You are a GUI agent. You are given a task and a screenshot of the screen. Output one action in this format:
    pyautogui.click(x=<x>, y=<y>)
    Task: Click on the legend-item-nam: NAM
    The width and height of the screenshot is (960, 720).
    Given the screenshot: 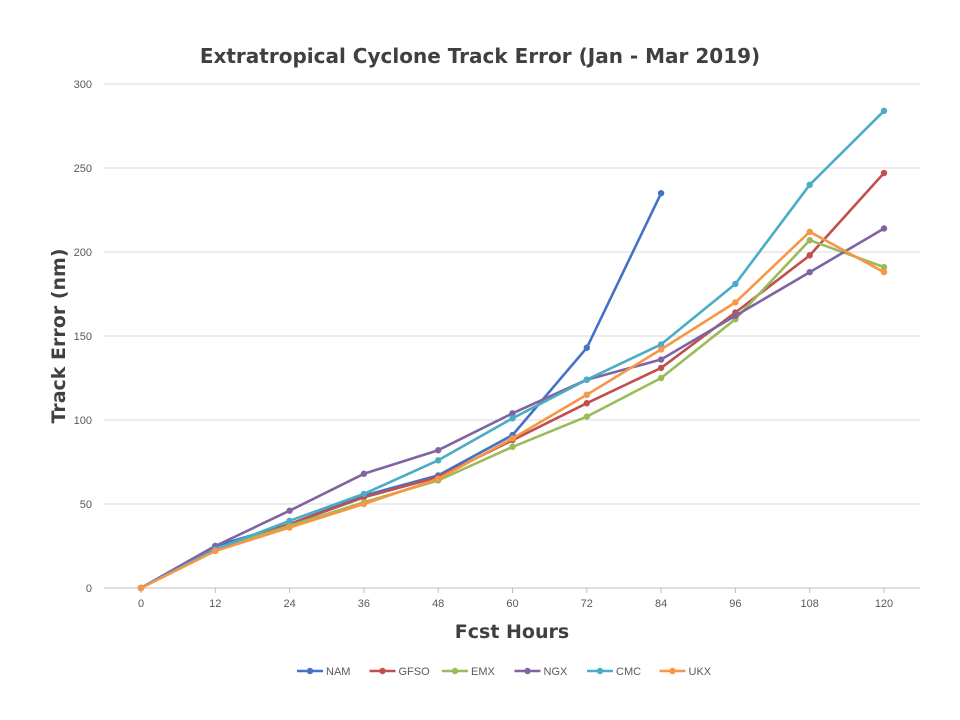 What is the action you would take?
    pyautogui.click(x=323, y=672)
    